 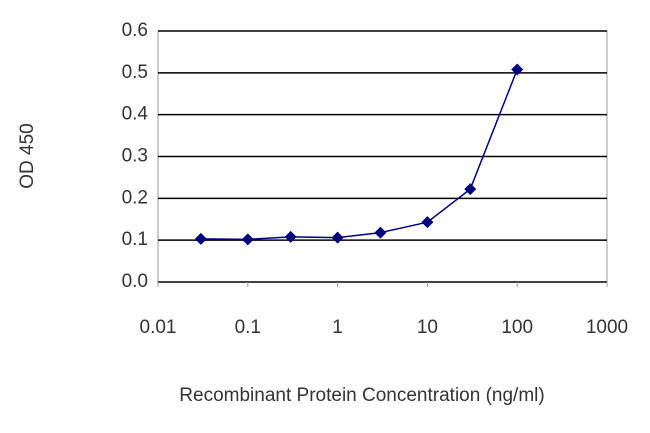 What do you see at coordinates (135, 114) in the screenshot?
I see `y-tick-label: 0.4` at bounding box center [135, 114].